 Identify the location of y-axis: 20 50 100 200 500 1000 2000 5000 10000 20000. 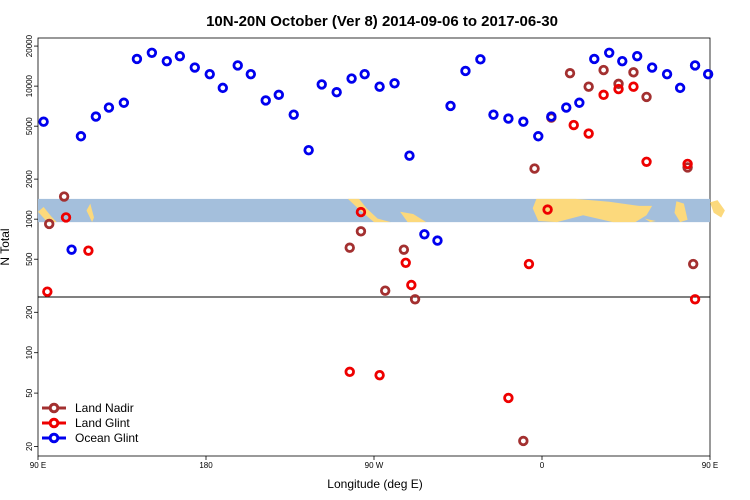
(31, 242).